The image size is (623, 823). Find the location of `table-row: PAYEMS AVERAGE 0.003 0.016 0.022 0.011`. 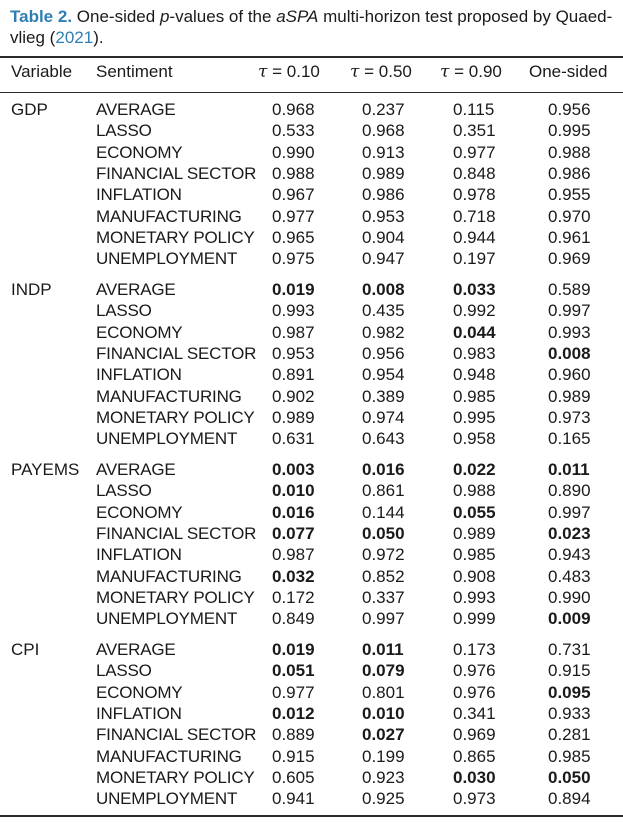

table-row: PAYEMS AVERAGE 0.003 0.016 0.022 0.011 is located at coordinates (311, 469).